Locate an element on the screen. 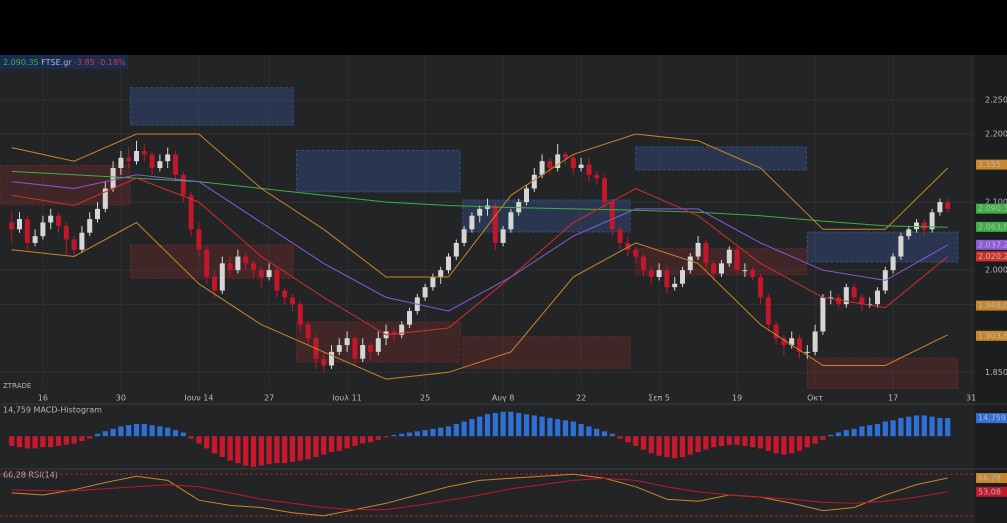  x-tick-label: 30 is located at coordinates (121, 398).